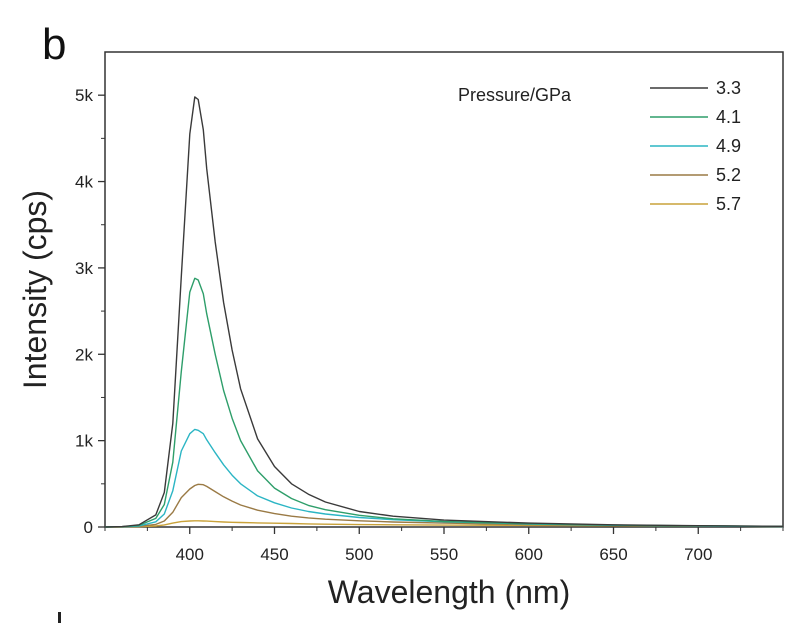  Describe the element at coordinates (728, 204) in the screenshot. I see `legend-entry-label: 5.7` at that location.